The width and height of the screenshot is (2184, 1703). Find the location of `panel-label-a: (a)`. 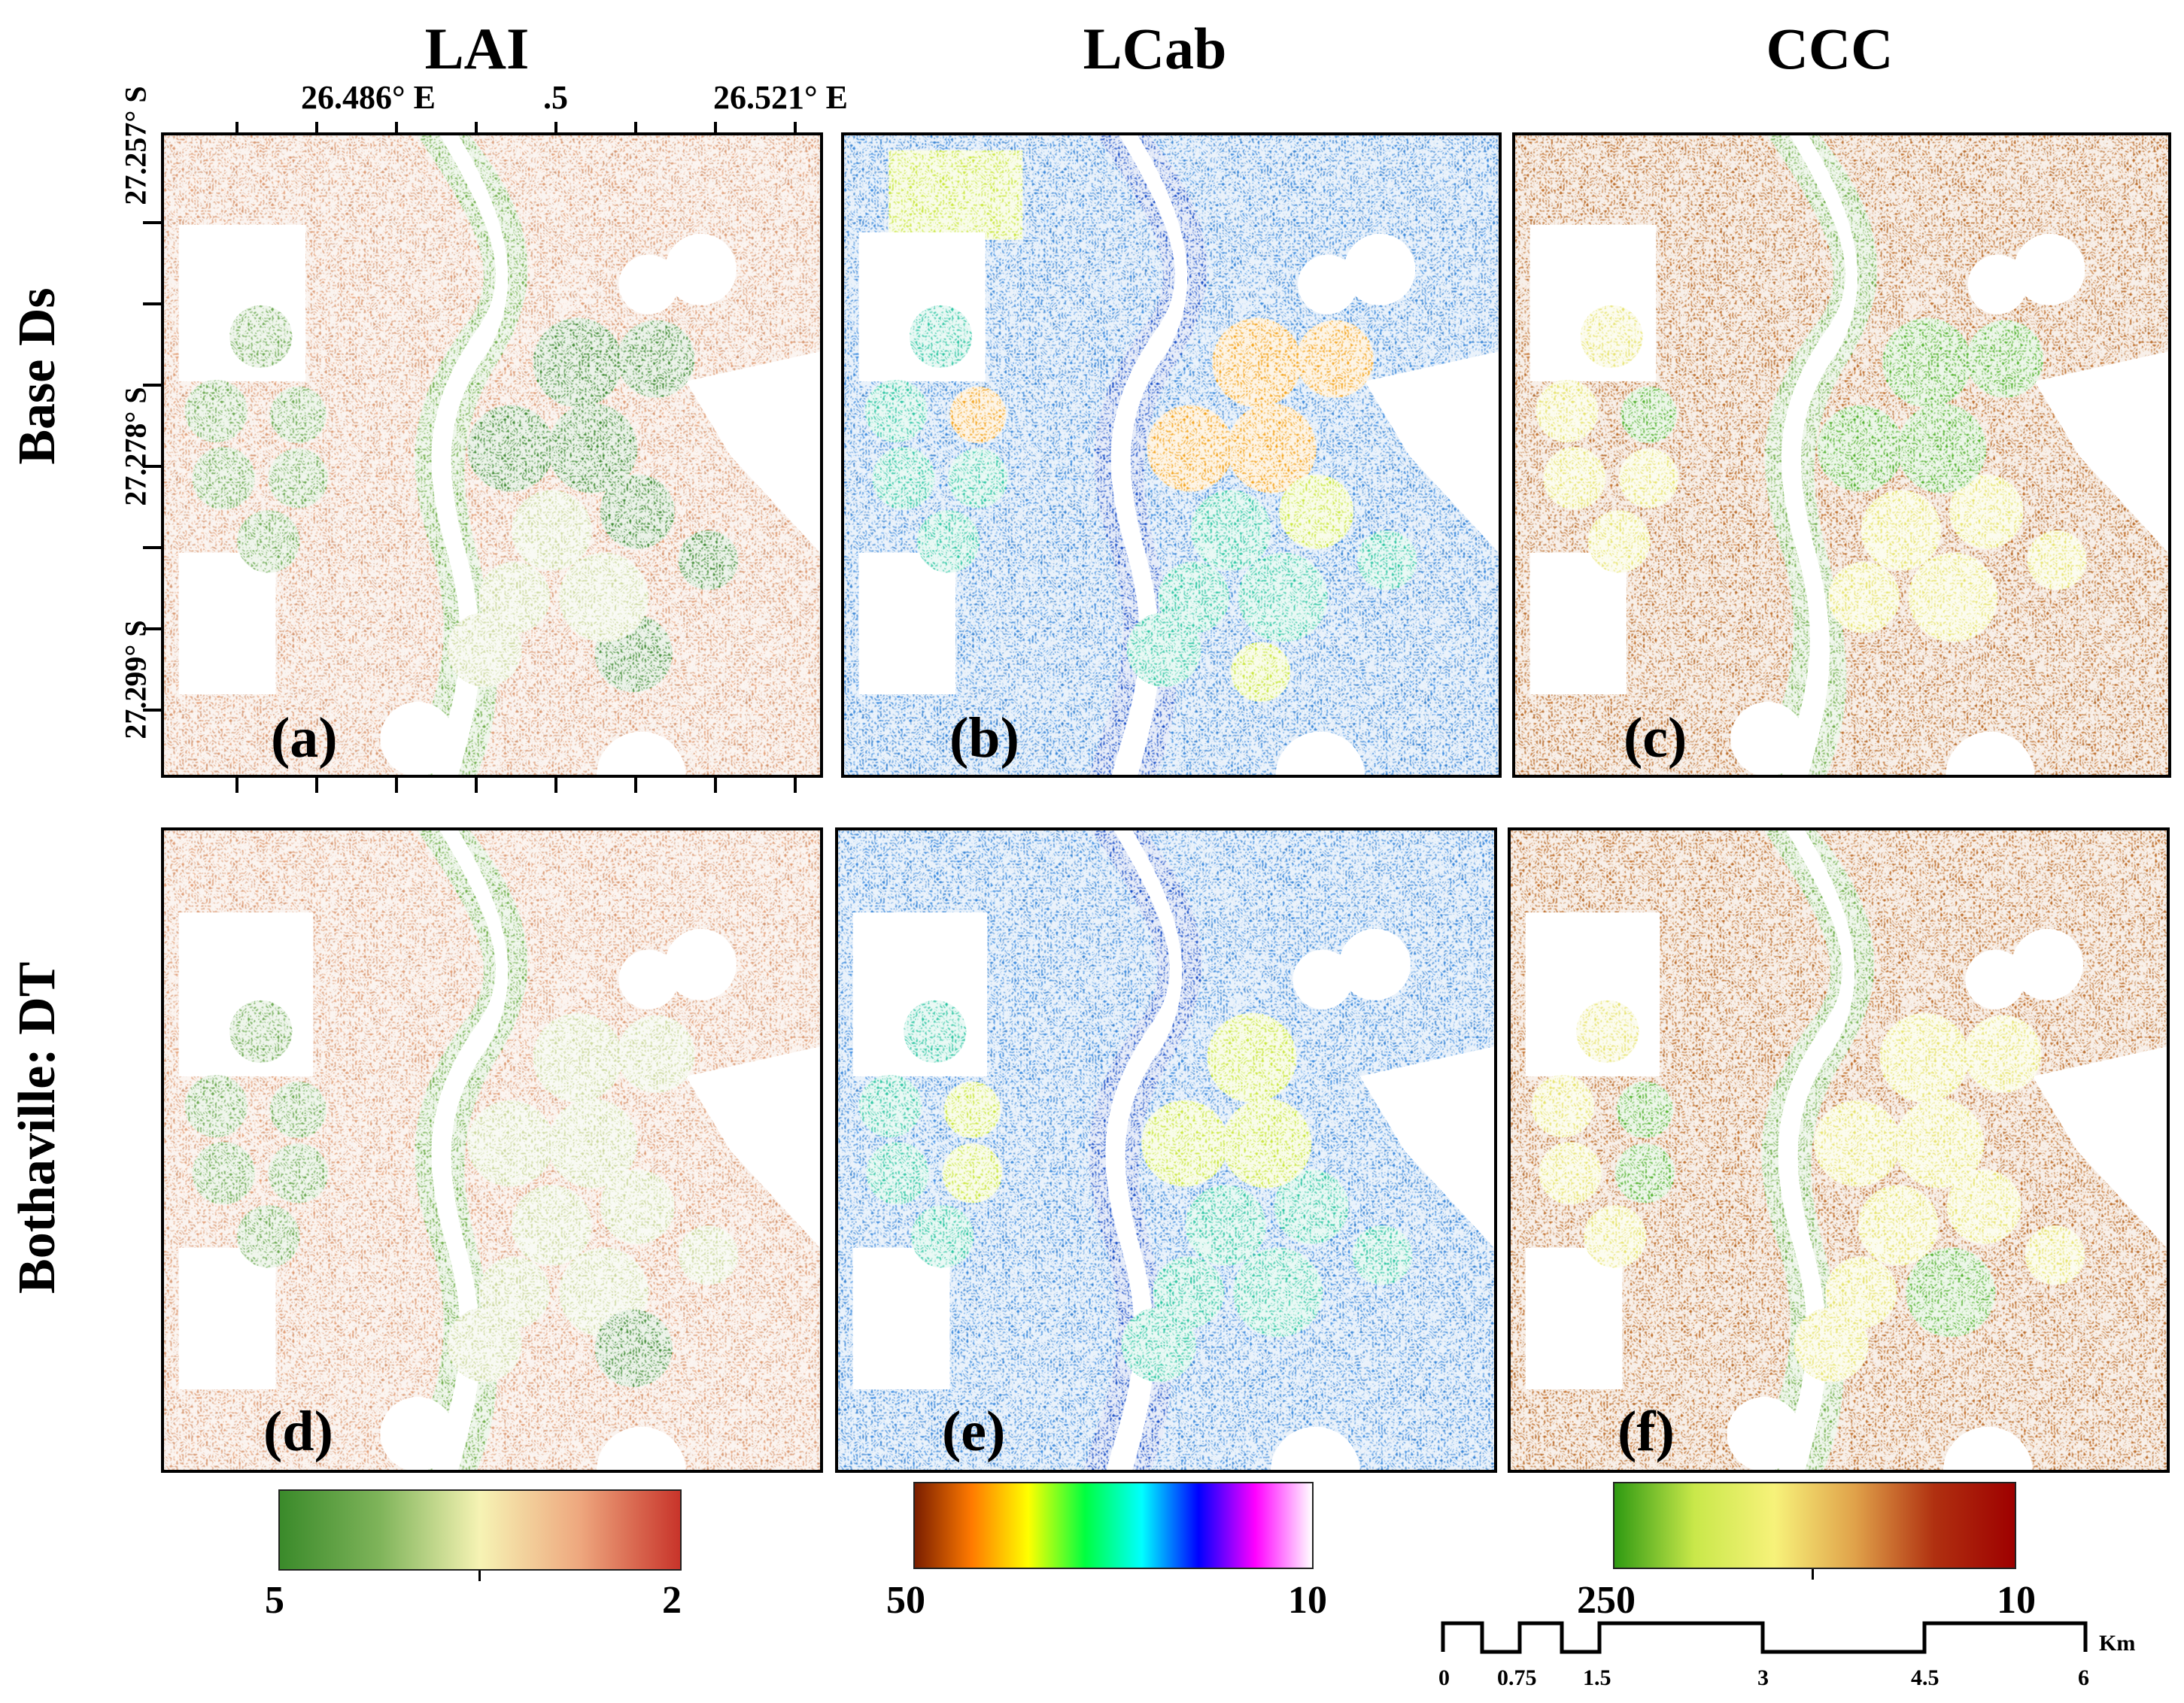

panel-label-a: (a) is located at coordinates (304, 738).